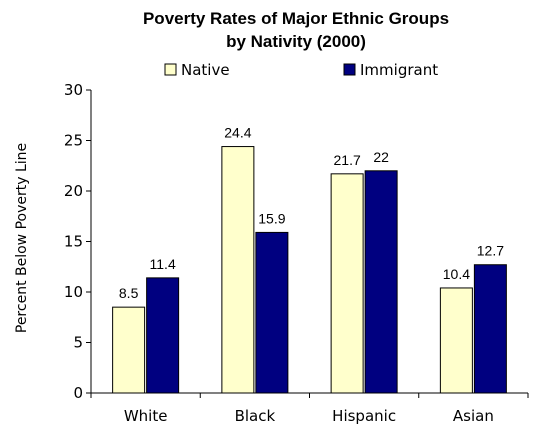 This screenshot has height=432, width=540. Describe the element at coordinates (170, 69) in the screenshot. I see `legend-swatch-native` at that location.